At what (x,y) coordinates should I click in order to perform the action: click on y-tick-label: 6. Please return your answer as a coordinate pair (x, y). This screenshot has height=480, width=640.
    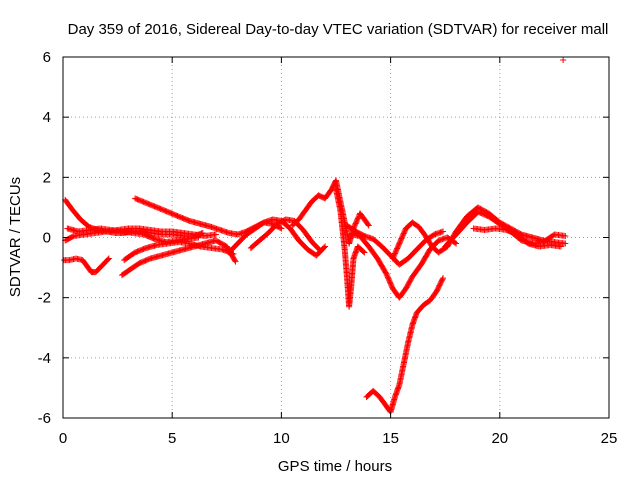
    Looking at the image, I should click on (47, 57).